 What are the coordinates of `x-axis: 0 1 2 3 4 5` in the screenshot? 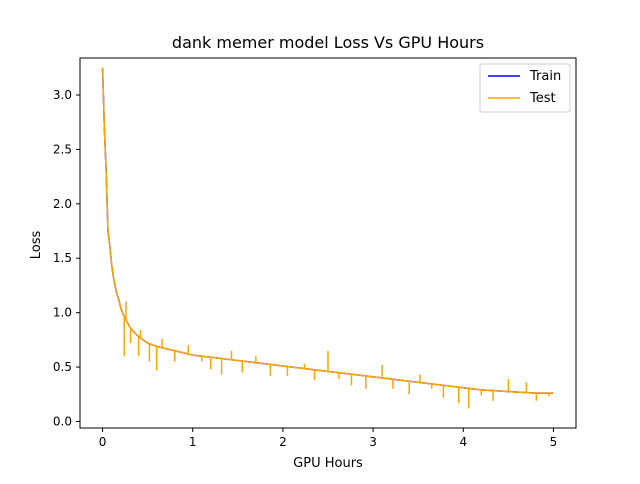 It's located at (328, 438).